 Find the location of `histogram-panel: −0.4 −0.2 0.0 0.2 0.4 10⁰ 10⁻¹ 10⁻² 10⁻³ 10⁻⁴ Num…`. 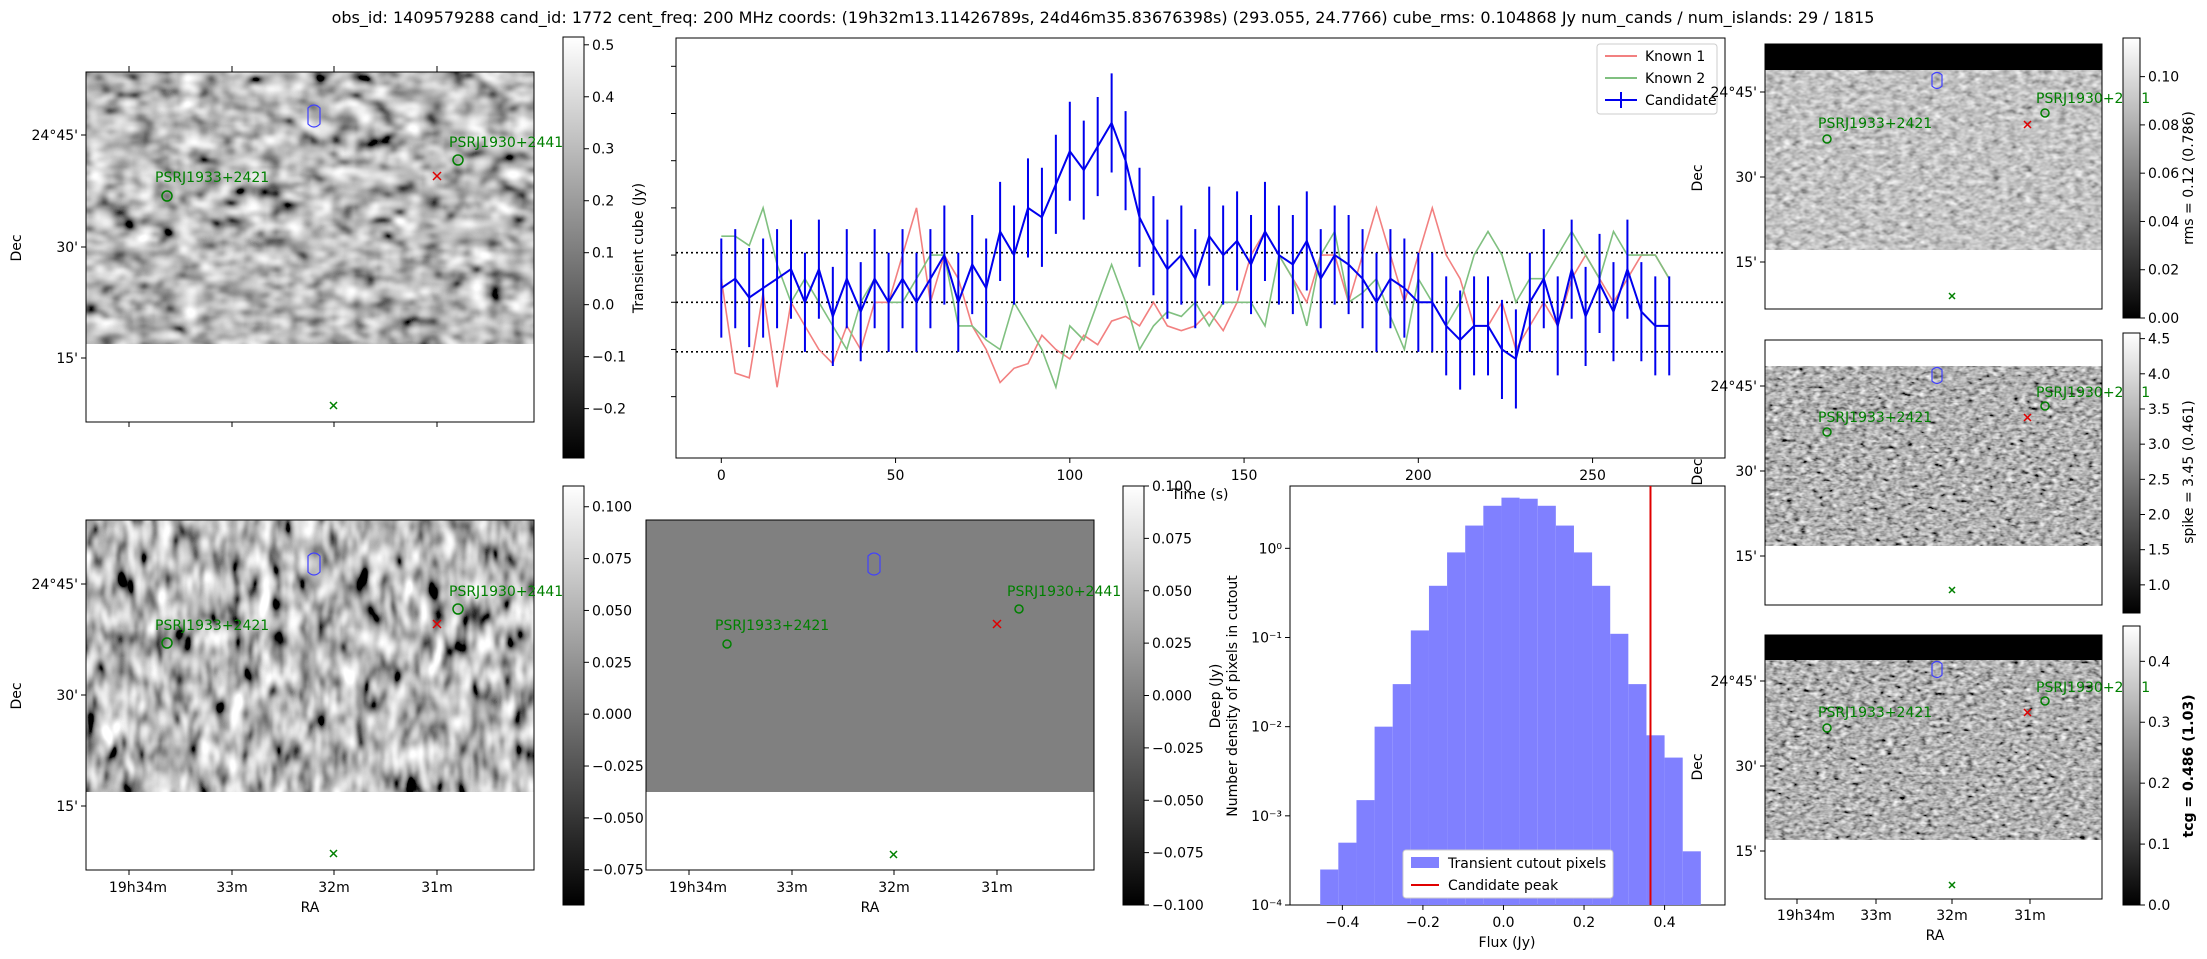

histogram-panel: −0.4 −0.2 0.0 0.2 0.4 10⁰ 10⁻¹ 10⁻² 10⁻³ 10⁻⁴ Num… is located at coordinates (1475, 718).